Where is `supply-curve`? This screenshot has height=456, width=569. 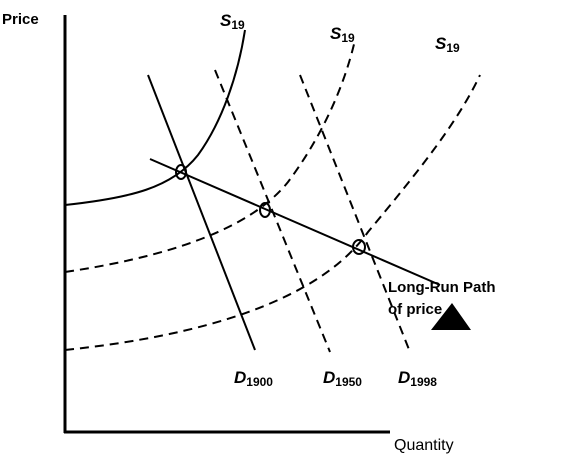
supply-curve is located at coordinates (155, 117).